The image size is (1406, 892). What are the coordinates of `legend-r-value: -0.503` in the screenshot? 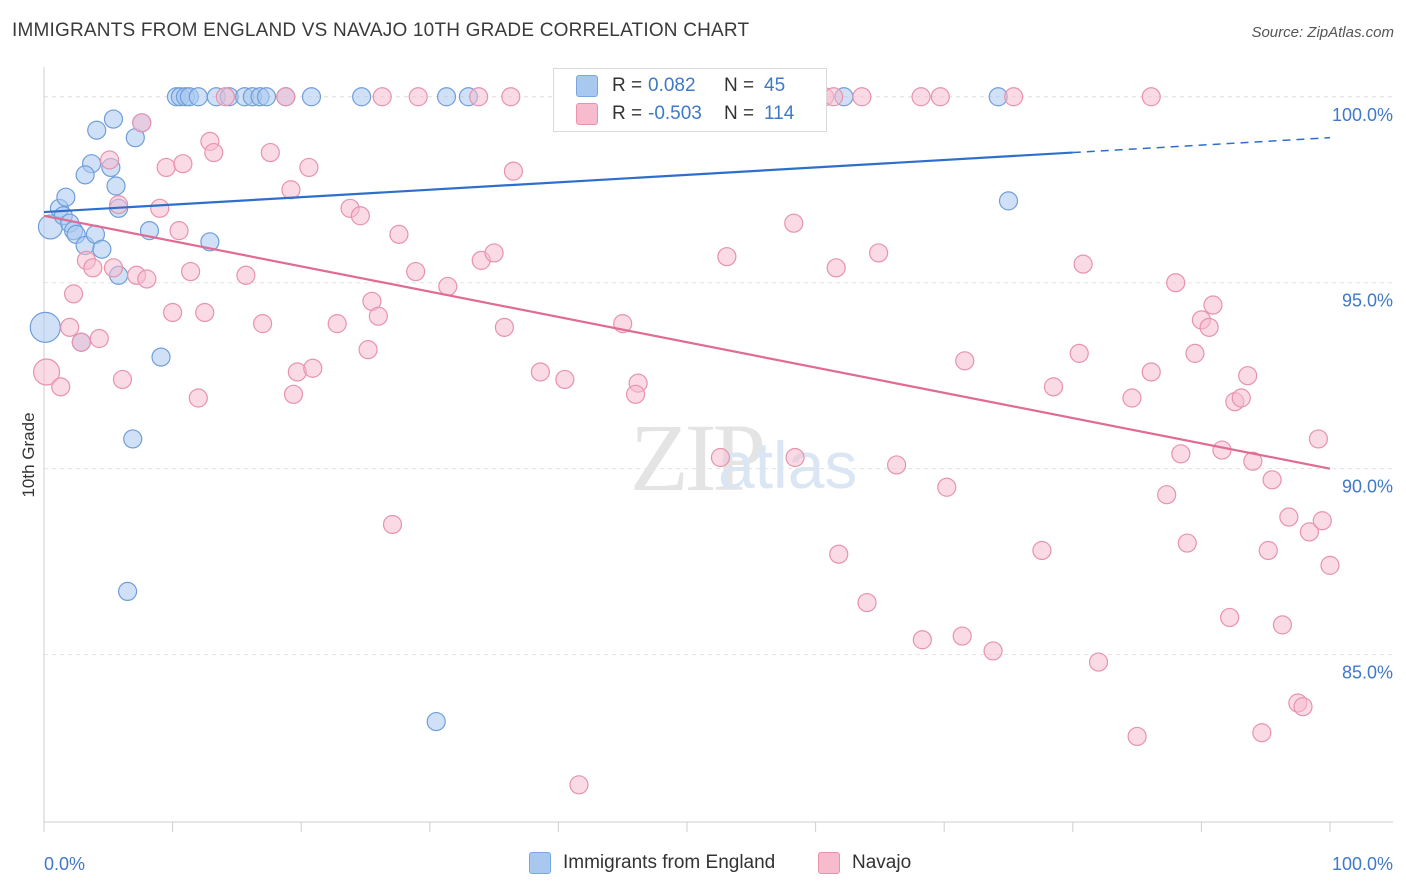 It's located at (675, 113).